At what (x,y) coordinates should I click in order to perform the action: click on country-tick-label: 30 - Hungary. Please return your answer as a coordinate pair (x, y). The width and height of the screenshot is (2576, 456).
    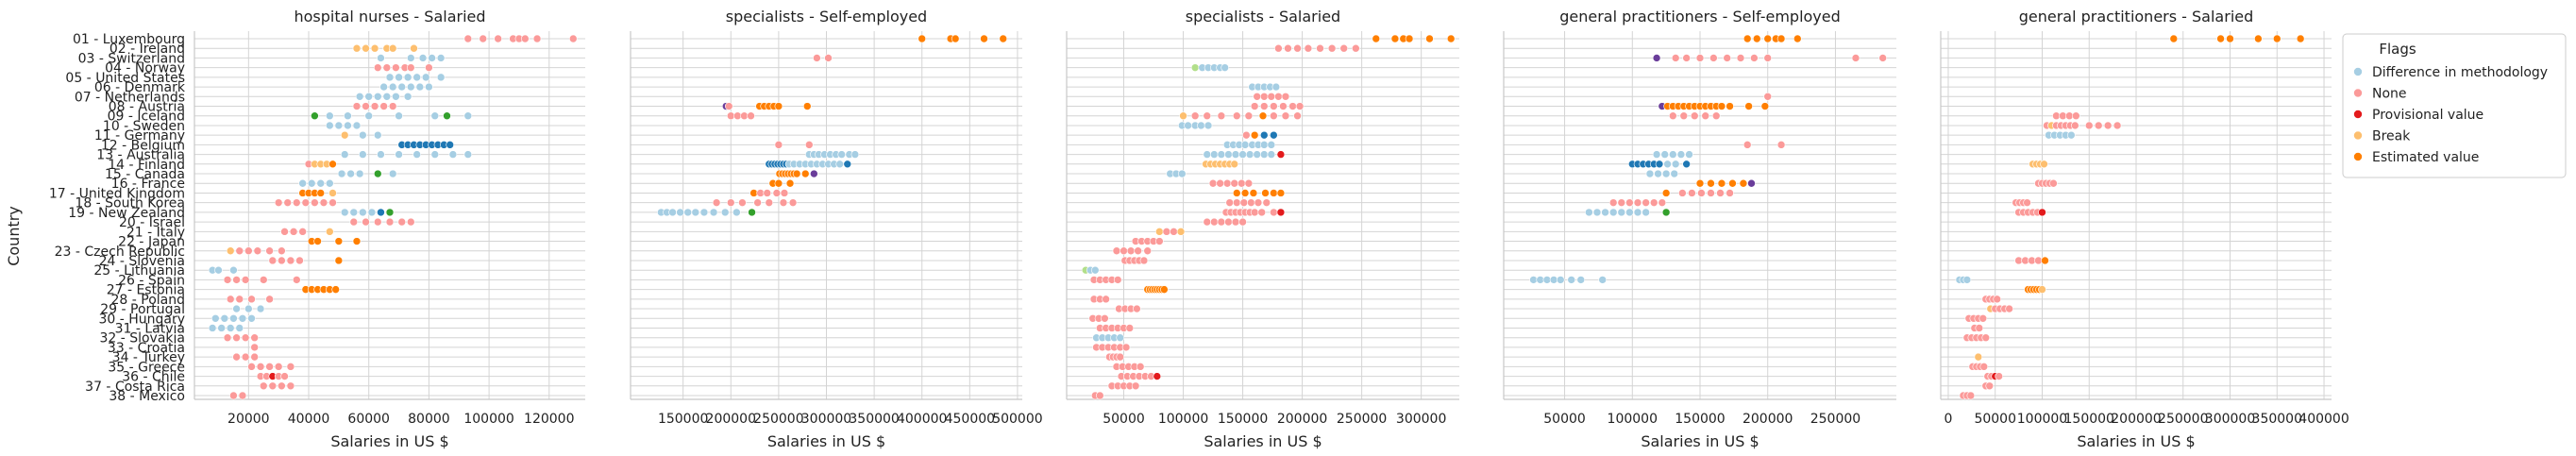
    Looking at the image, I should click on (141, 319).